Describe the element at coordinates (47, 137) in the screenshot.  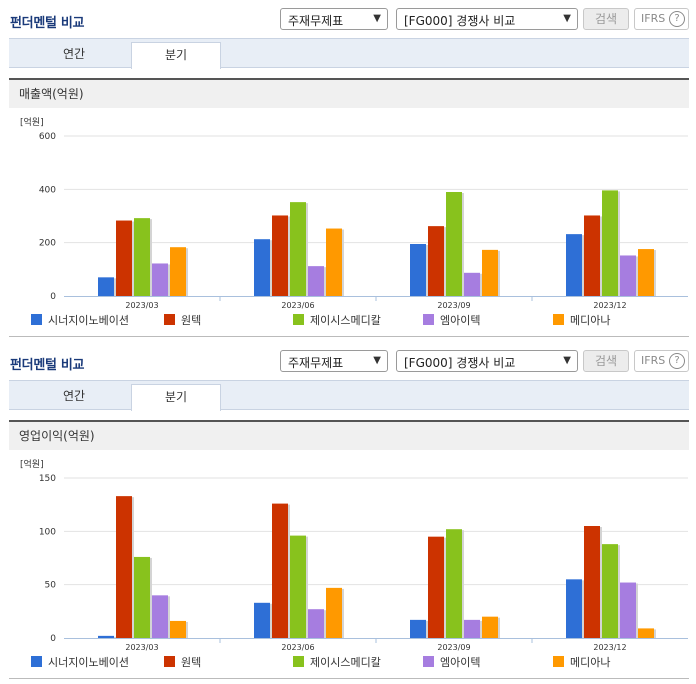
I see `y-tick-label: 600` at that location.